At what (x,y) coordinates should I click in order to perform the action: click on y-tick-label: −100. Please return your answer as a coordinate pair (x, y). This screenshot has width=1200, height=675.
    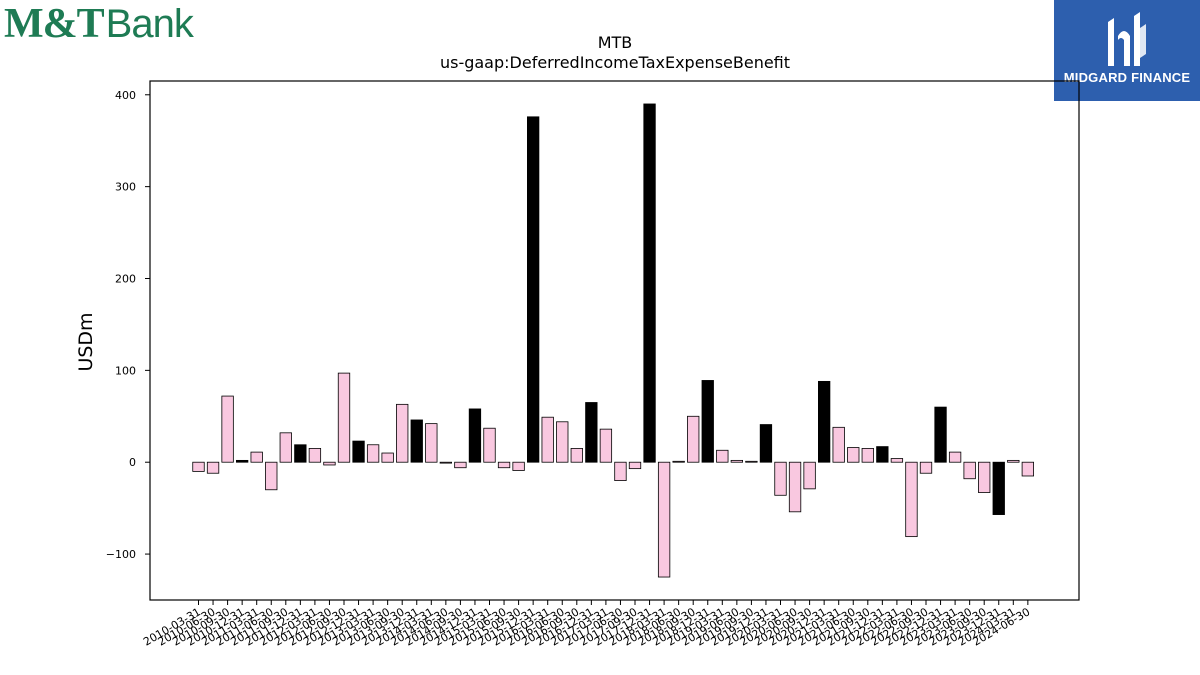
    Looking at the image, I should click on (121, 554).